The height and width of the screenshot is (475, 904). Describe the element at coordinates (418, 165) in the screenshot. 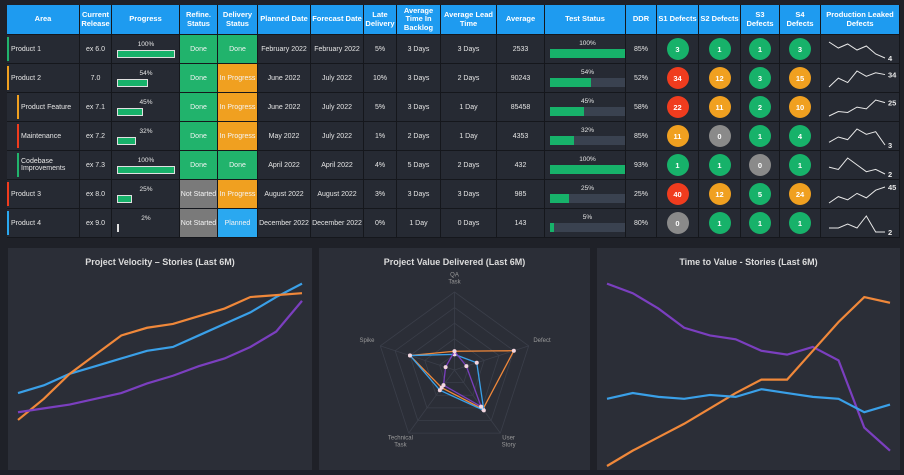

I see `cell-text: 5 Days` at that location.